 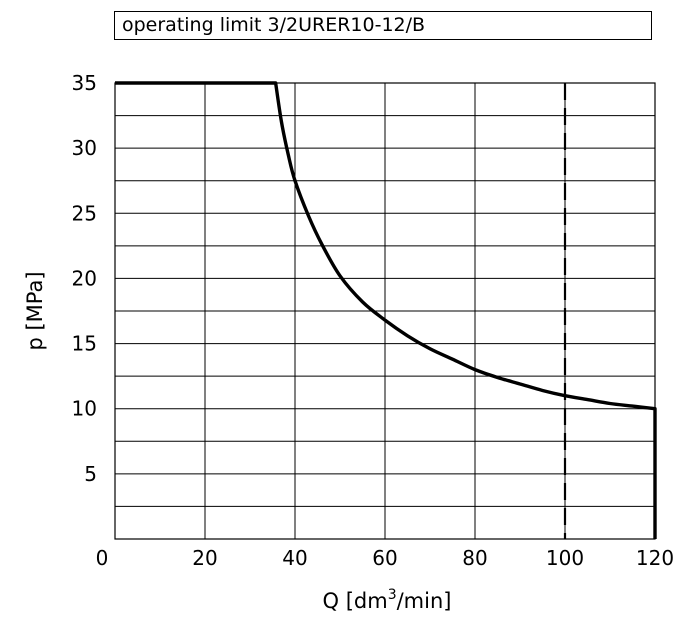 I want to click on y-axis-label: p [MPa], so click(x=35, y=310).